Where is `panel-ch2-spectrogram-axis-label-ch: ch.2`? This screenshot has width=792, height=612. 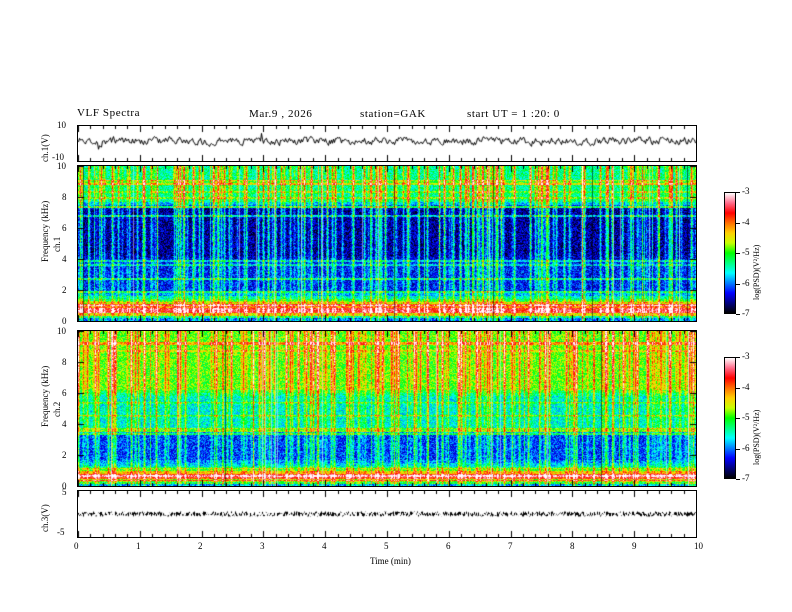
panel-ch2-spectrogram-axis-label-ch: ch.2 is located at coordinates (57, 409).